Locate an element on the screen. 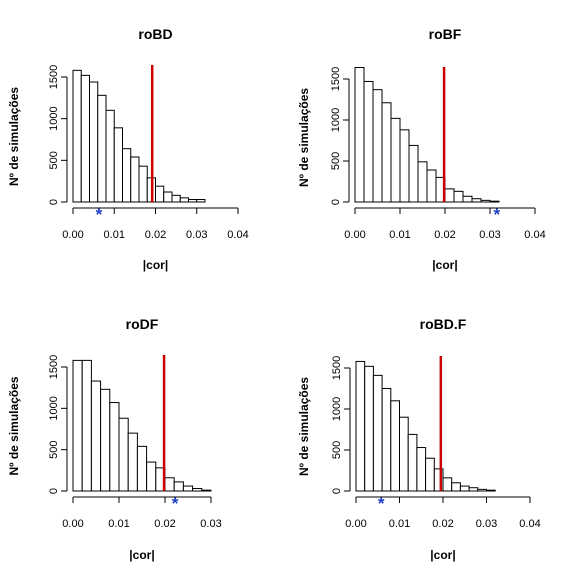  panel-title: roBD is located at coordinates (155, 34).